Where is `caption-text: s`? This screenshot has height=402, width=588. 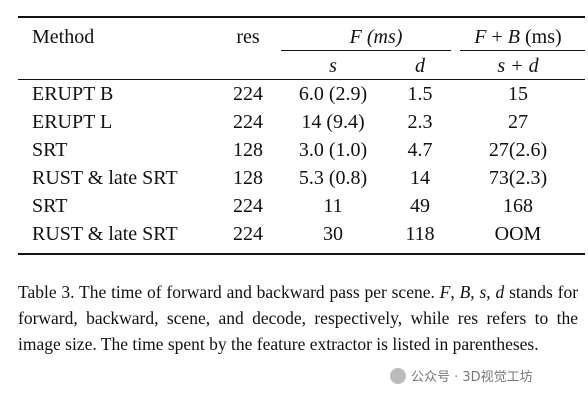
caption-text: s is located at coordinates (483, 292).